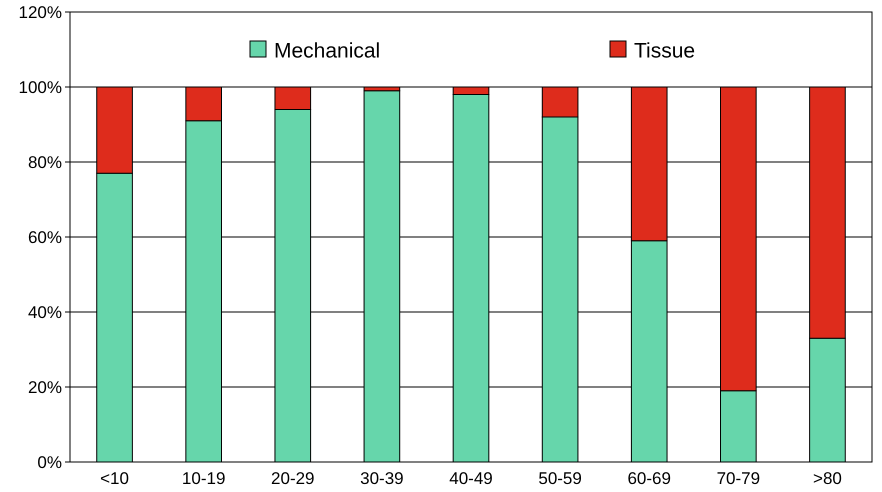  Describe the element at coordinates (204, 478) in the screenshot. I see `x-tick-label: 10-19` at that location.